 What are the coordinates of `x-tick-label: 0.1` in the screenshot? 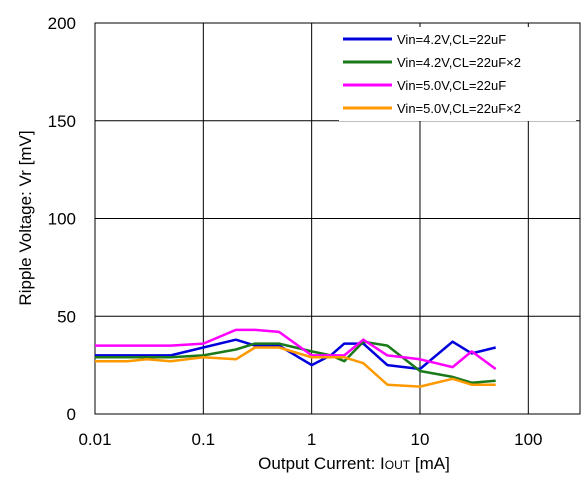 It's located at (204, 439).